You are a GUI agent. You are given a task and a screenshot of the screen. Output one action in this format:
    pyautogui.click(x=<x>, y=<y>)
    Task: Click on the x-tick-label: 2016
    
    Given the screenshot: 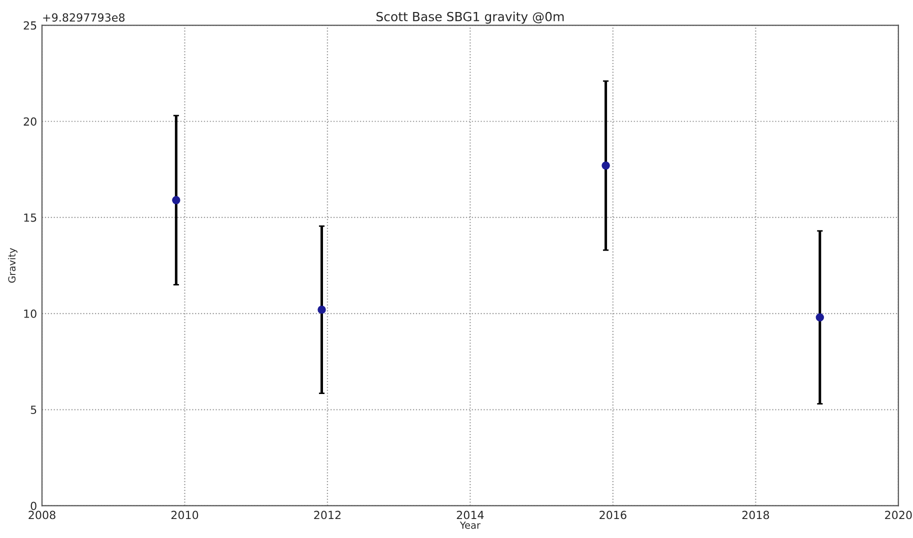 What is the action you would take?
    pyautogui.click(x=613, y=515)
    